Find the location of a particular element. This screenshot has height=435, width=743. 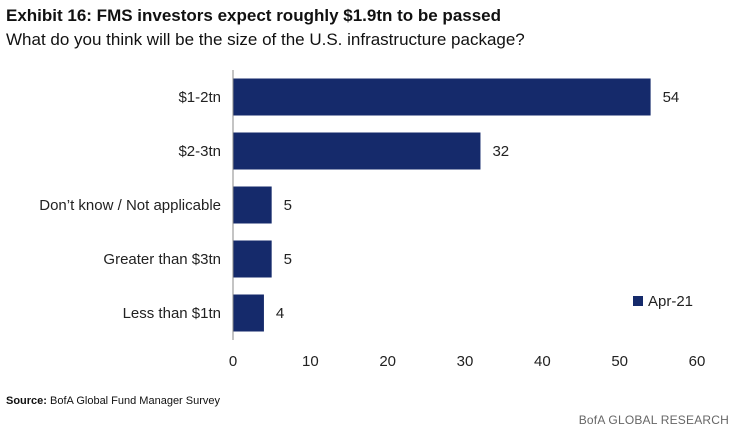

category-label: Greater than $3tn is located at coordinates (162, 259).